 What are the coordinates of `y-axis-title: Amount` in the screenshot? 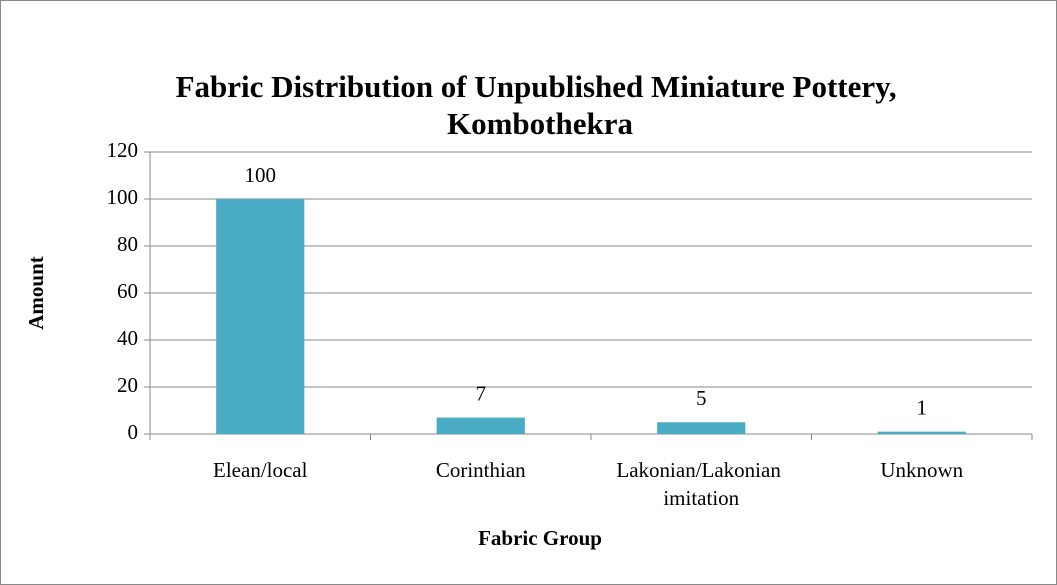 It's located at (36, 293).